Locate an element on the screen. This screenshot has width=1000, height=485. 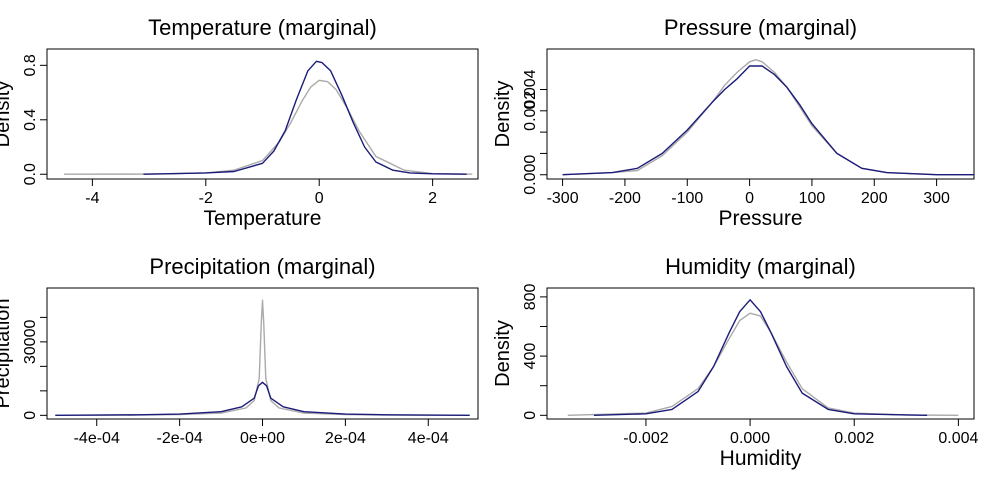
precipitation-y-tick-label: 30000 is located at coordinates (30, 342).